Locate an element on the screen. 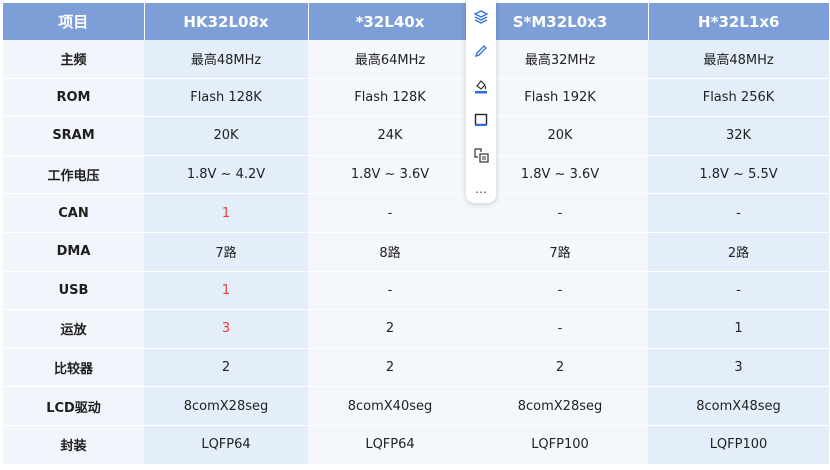 This screenshot has width=830, height=470. row-label: 工作电压 is located at coordinates (73, 175).